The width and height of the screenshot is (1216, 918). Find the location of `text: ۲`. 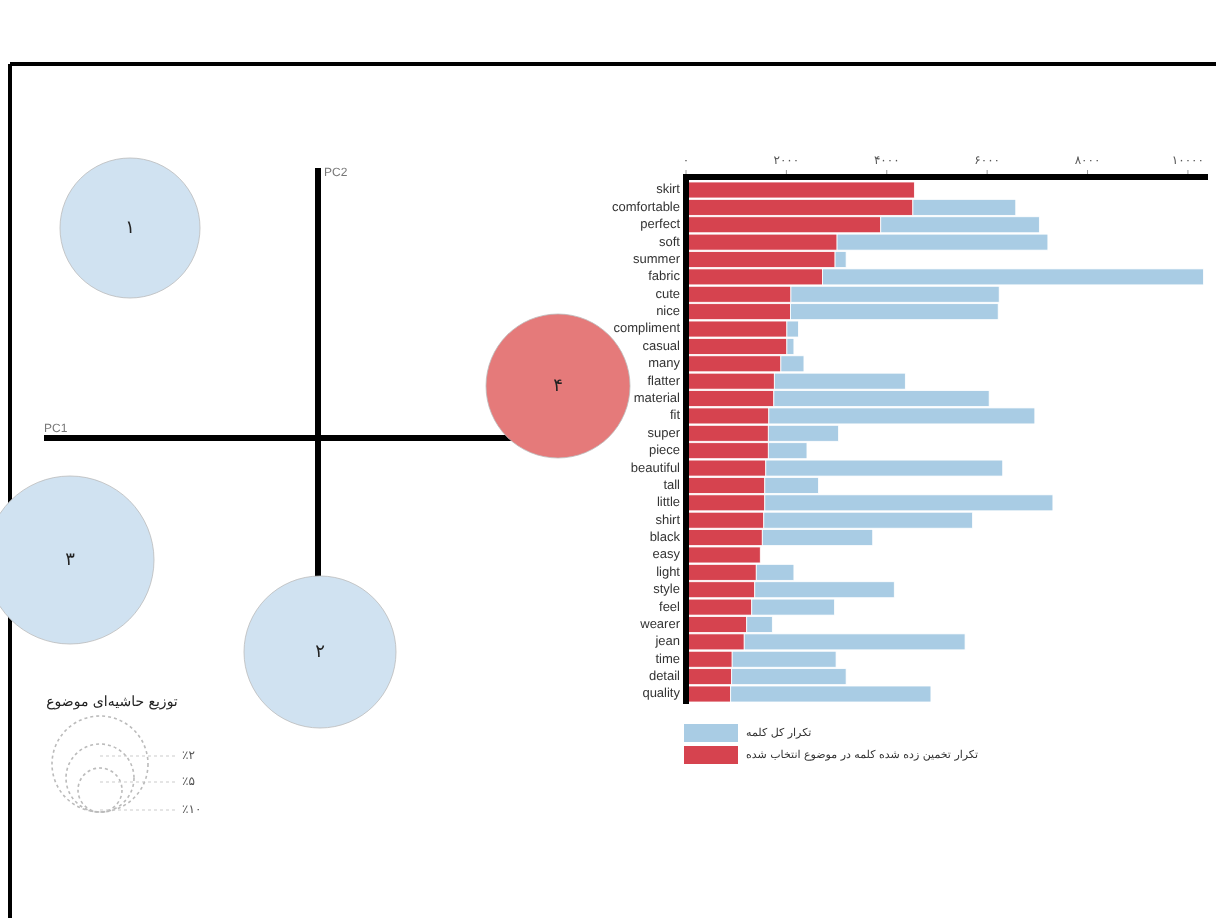

text: ۲ is located at coordinates (320, 652).